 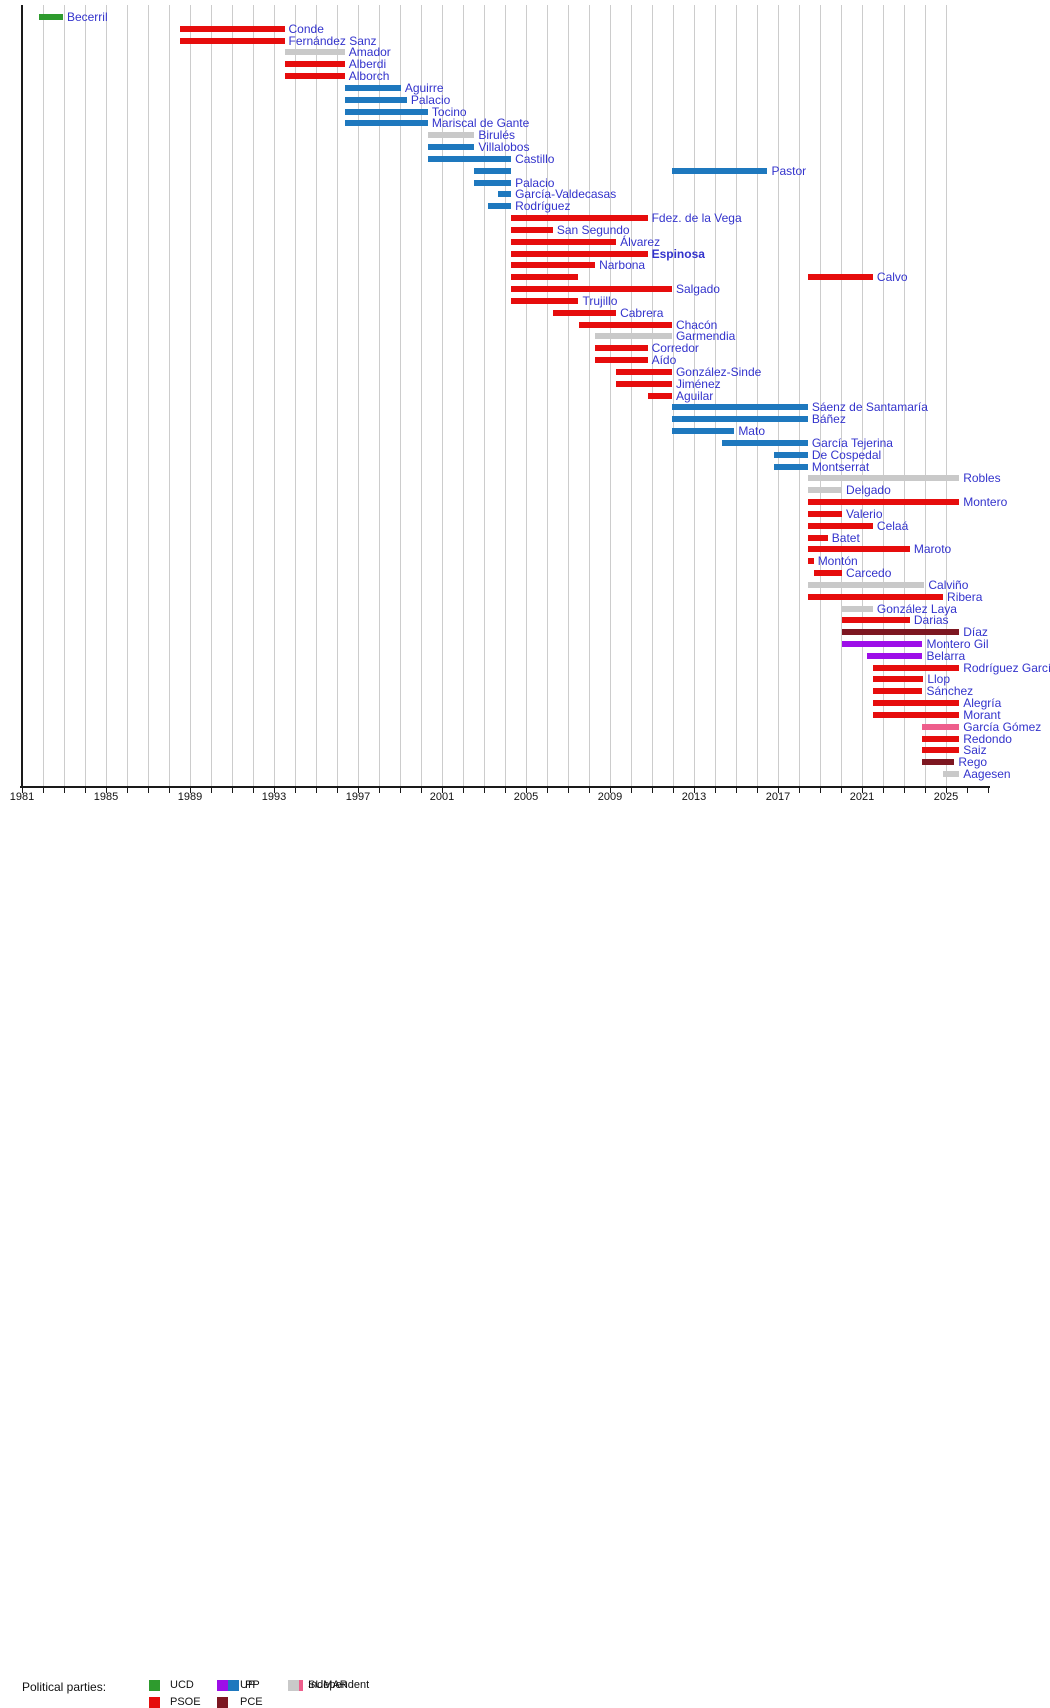 I want to click on minister-label: Batet, so click(x=845, y=537).